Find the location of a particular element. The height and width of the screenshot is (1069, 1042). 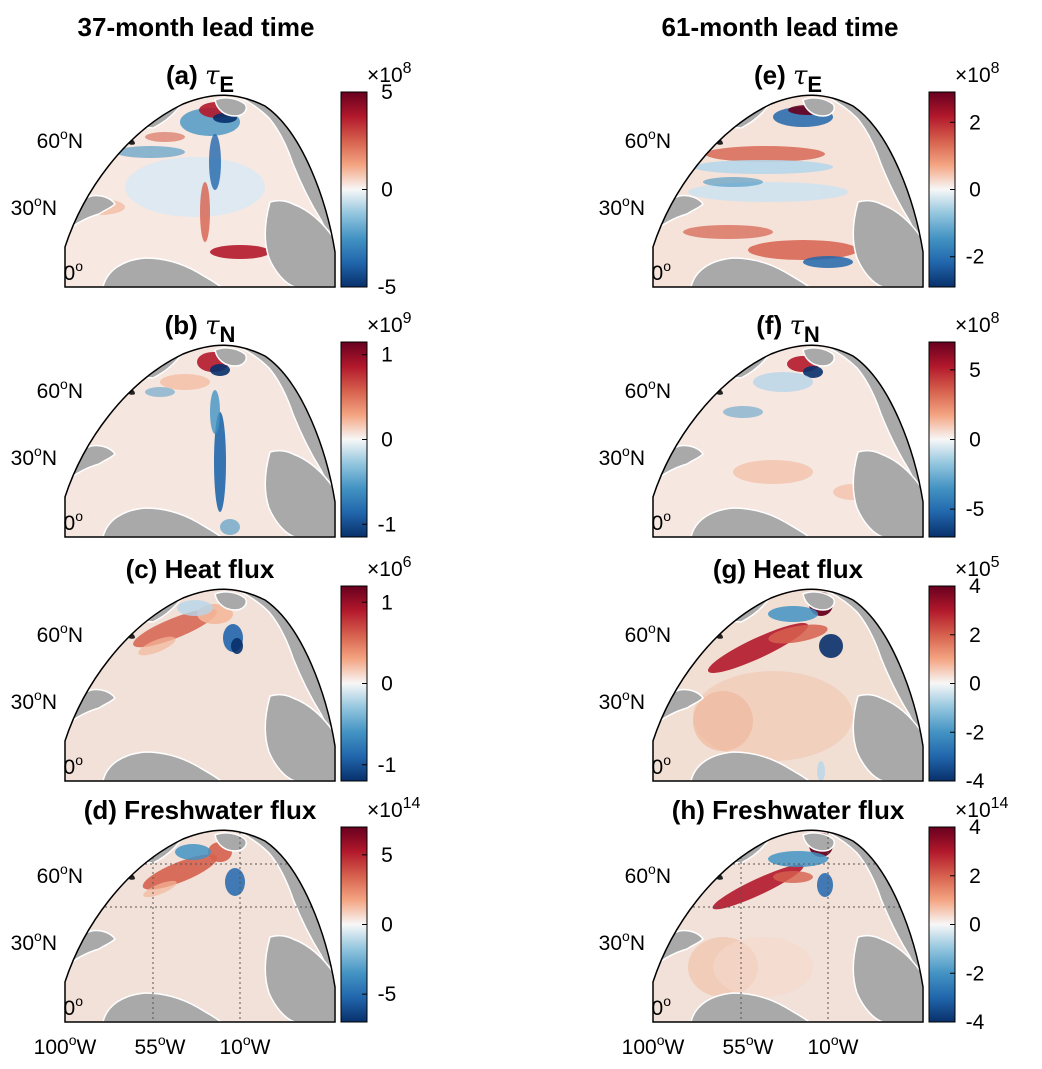

lat-degsym-d-0: o is located at coordinates (64, 869).